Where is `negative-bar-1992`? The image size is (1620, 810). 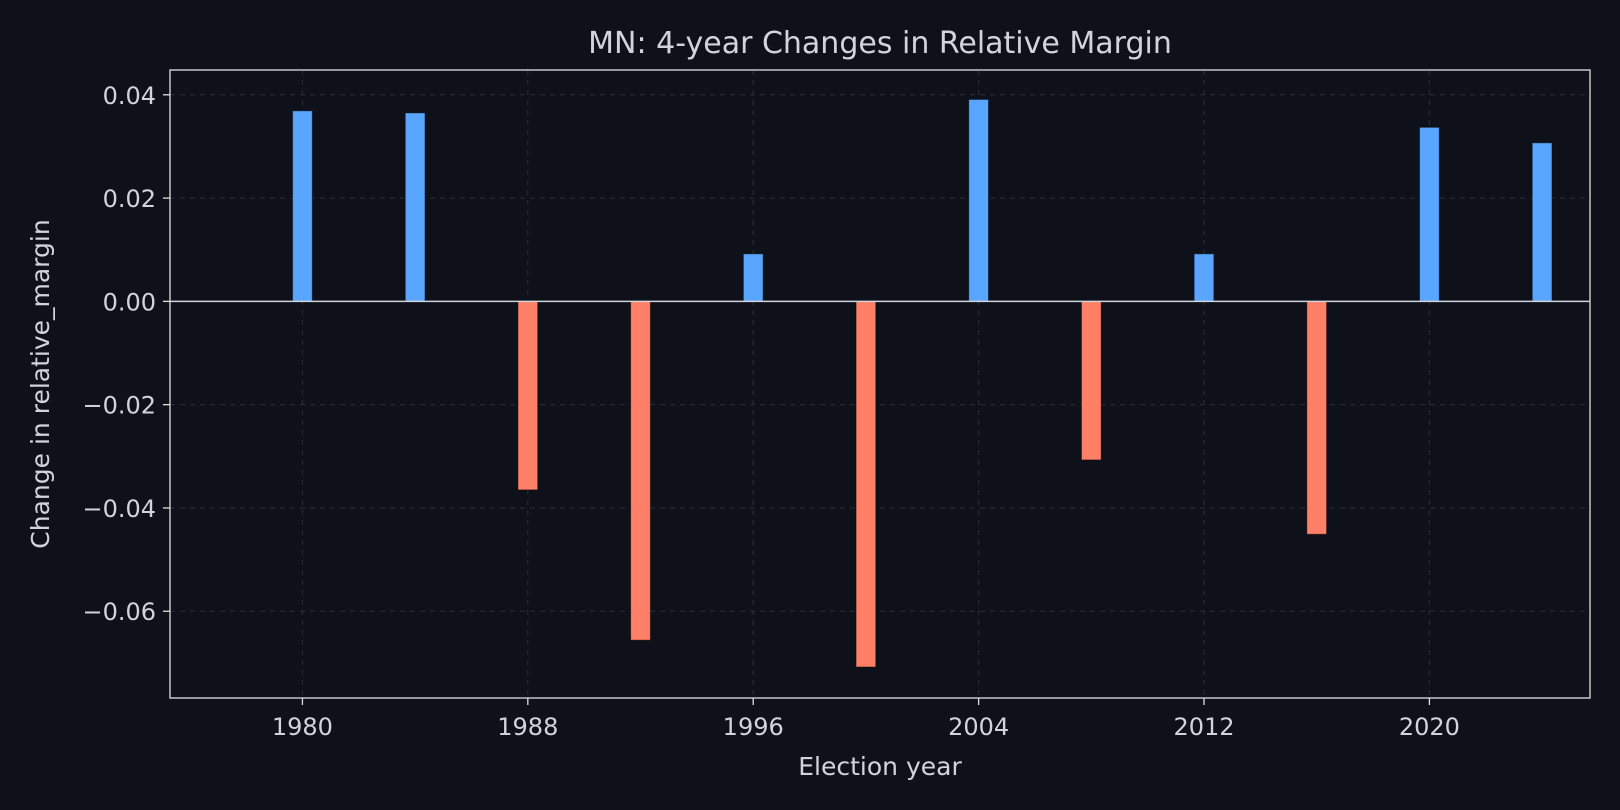
negative-bar-1992 is located at coordinates (640, 470).